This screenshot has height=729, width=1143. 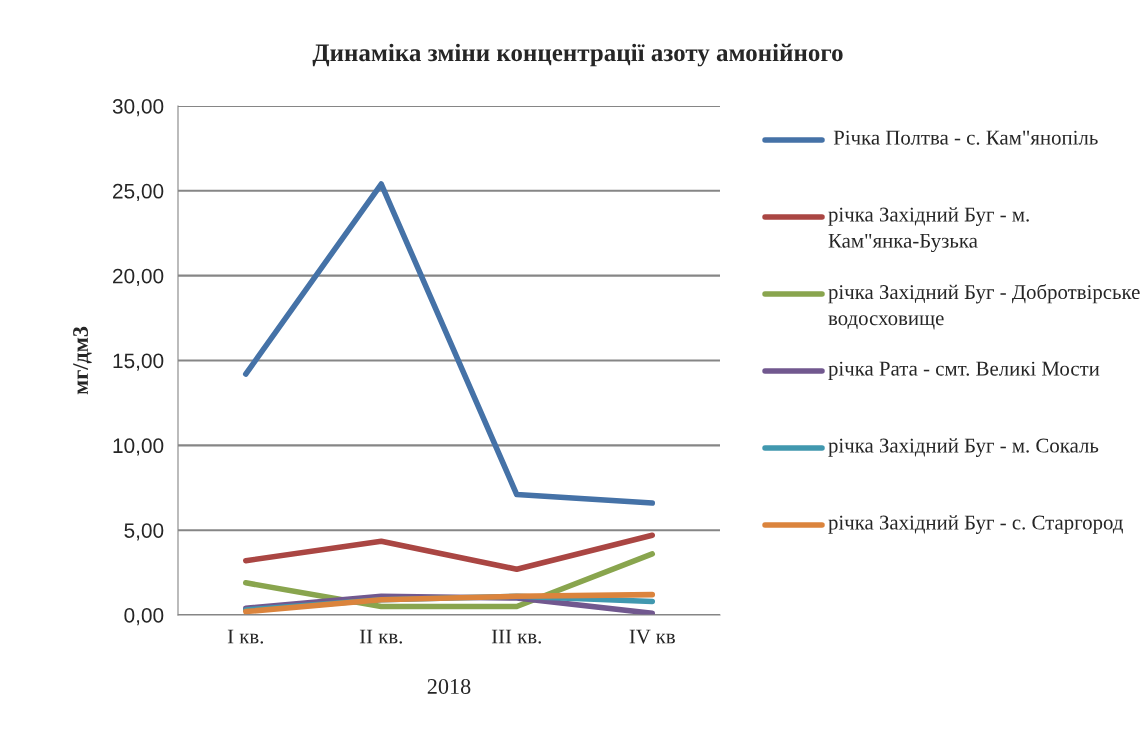 What do you see at coordinates (928, 230) in the screenshot?
I see `legend-label: річка Західний Буг - м. Кам"янка-Бузька` at bounding box center [928, 230].